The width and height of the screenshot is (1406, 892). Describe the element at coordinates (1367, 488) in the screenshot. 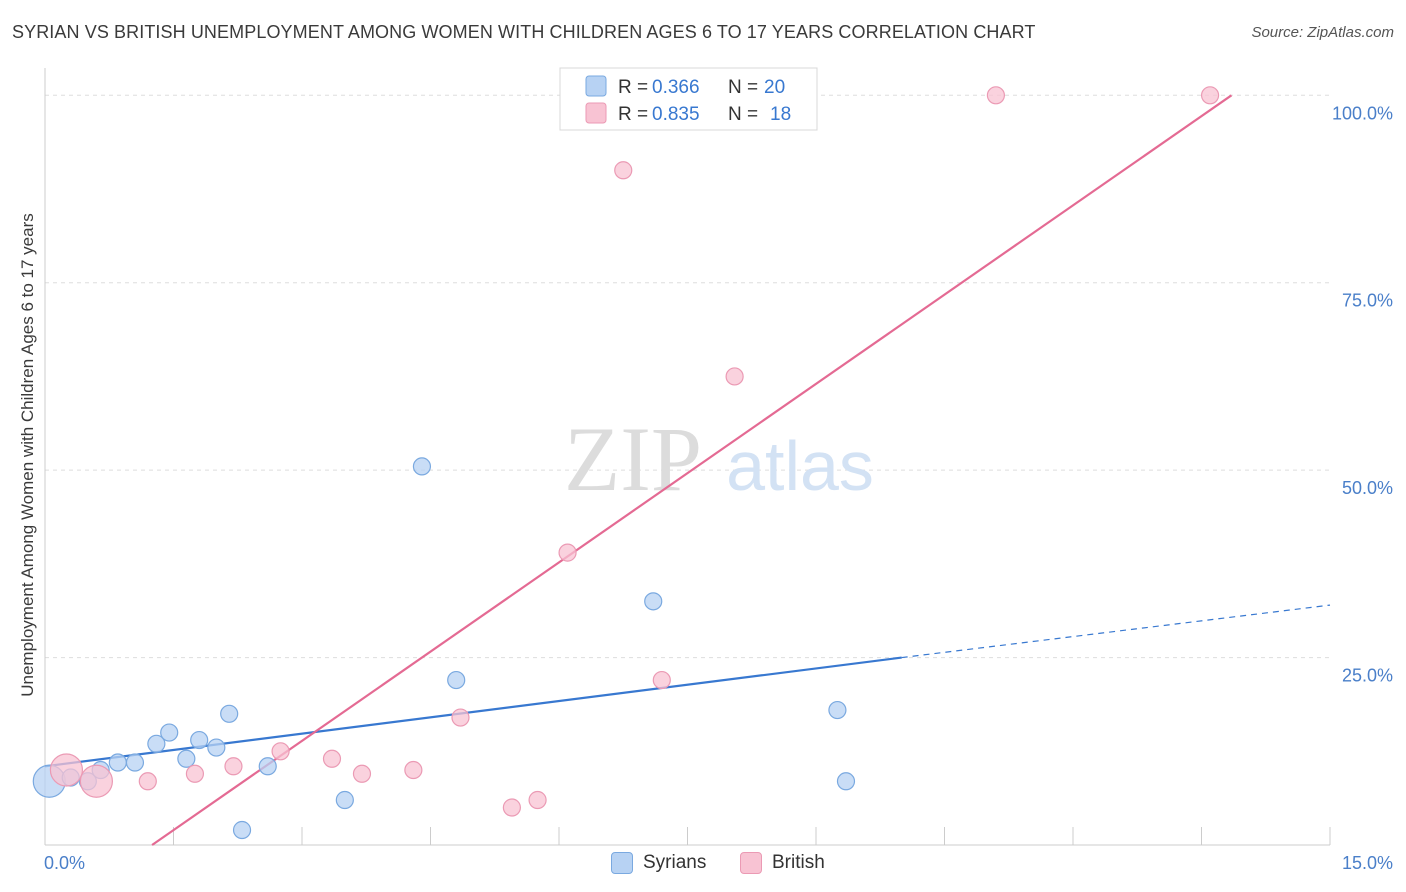

I see `y-tick-label: 50.0%` at that location.